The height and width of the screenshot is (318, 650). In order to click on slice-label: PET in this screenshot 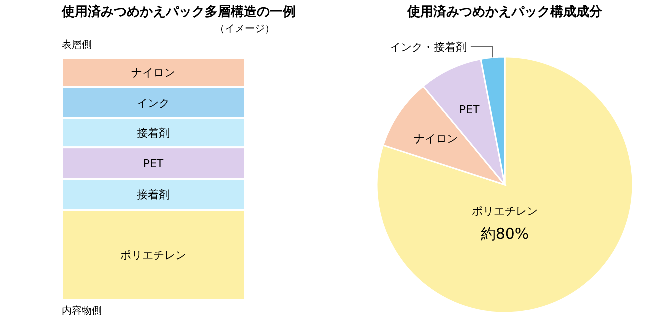, I will do `click(469, 110)`.